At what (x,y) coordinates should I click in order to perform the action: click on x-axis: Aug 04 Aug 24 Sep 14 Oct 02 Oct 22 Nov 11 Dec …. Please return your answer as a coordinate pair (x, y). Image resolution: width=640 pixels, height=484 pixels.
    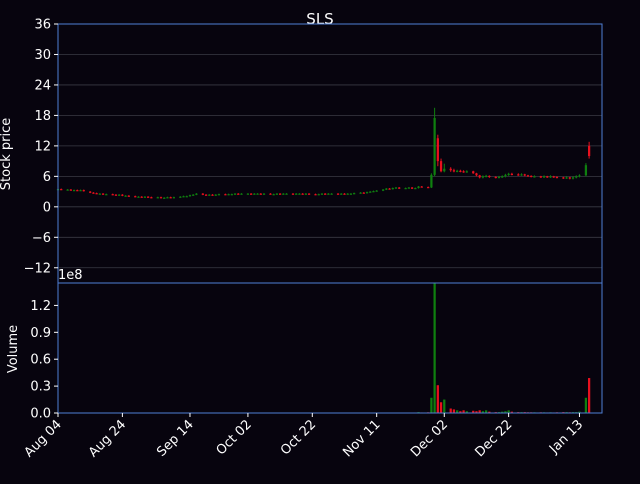
    Looking at the image, I should click on (304, 436).